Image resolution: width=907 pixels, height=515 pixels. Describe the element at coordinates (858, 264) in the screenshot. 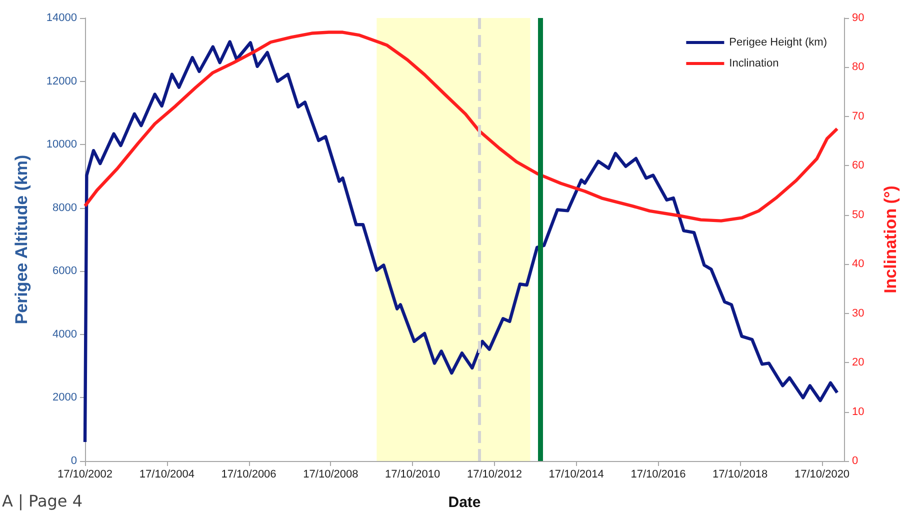

I see `y2-tick-label: 40` at that location.